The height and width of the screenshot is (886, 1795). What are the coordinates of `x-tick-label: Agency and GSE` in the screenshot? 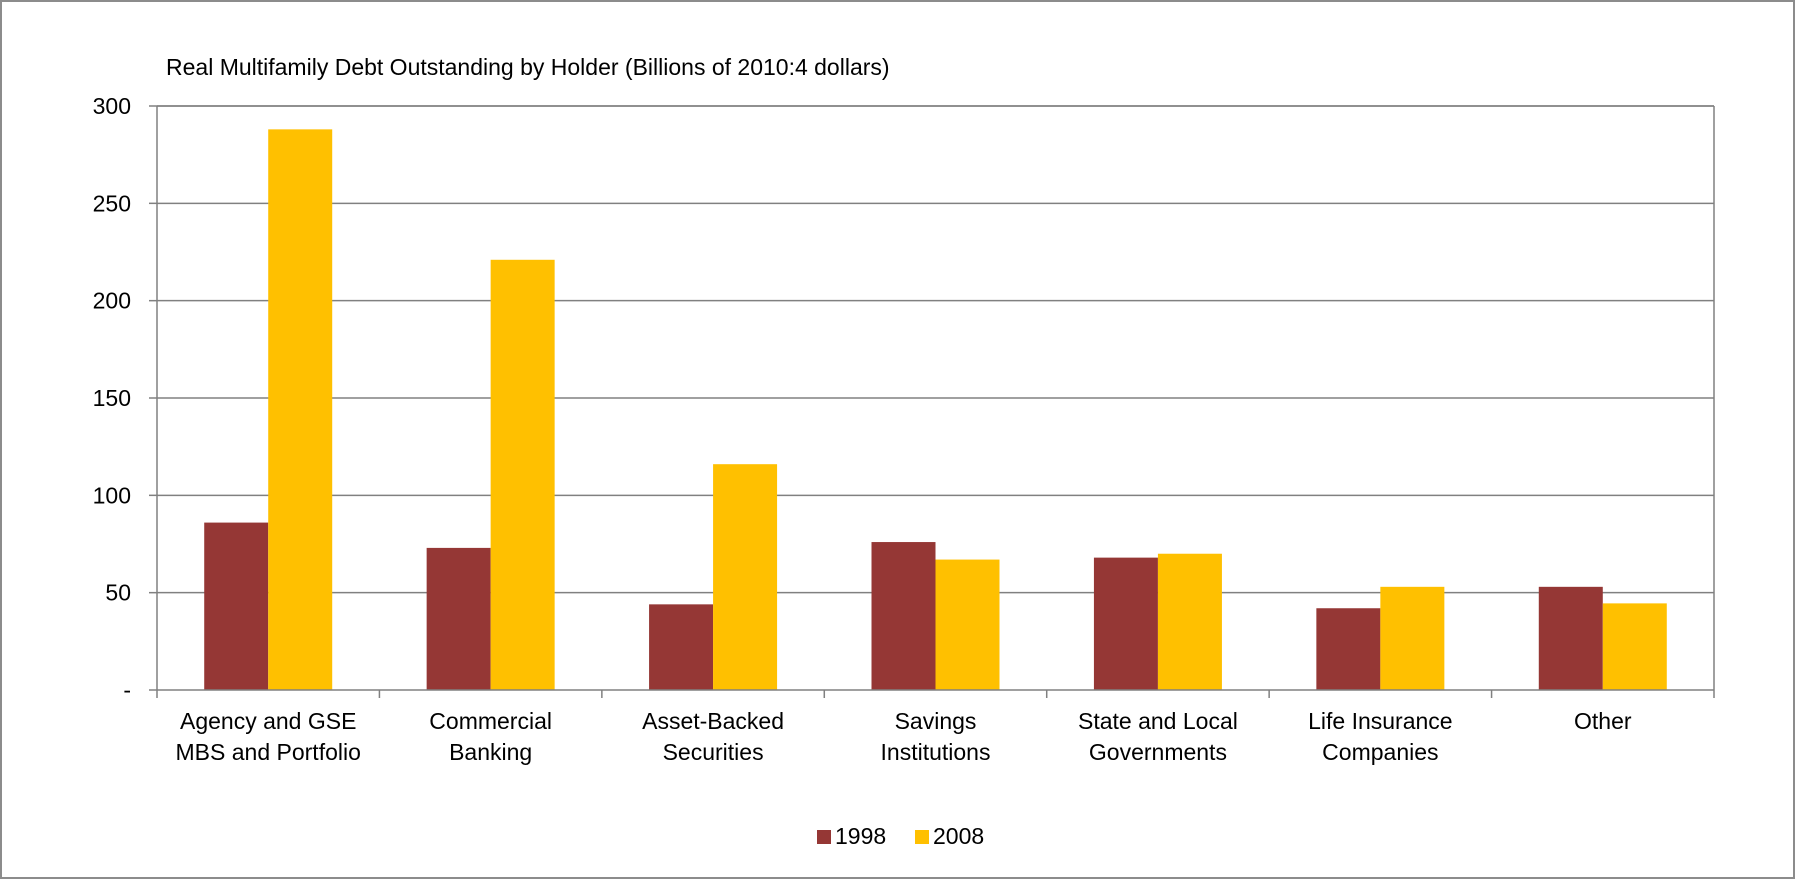 It's located at (268, 721).